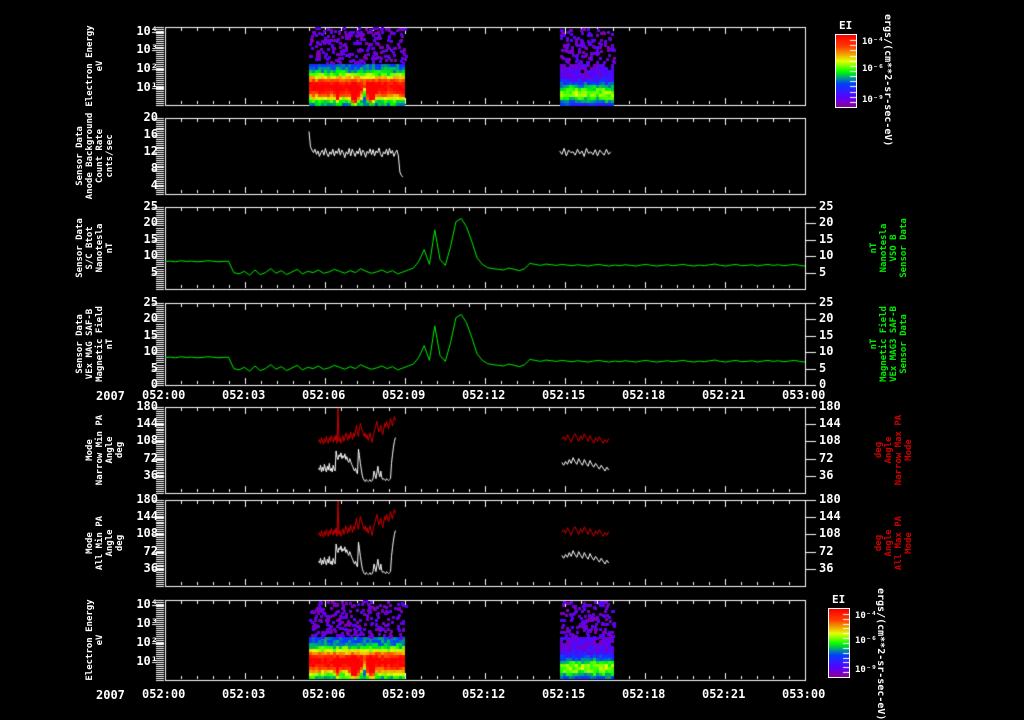 The height and width of the screenshot is (720, 1024). I want to click on panel-label-right-vex-mag3-line-0: Sensor Data, so click(904, 344).